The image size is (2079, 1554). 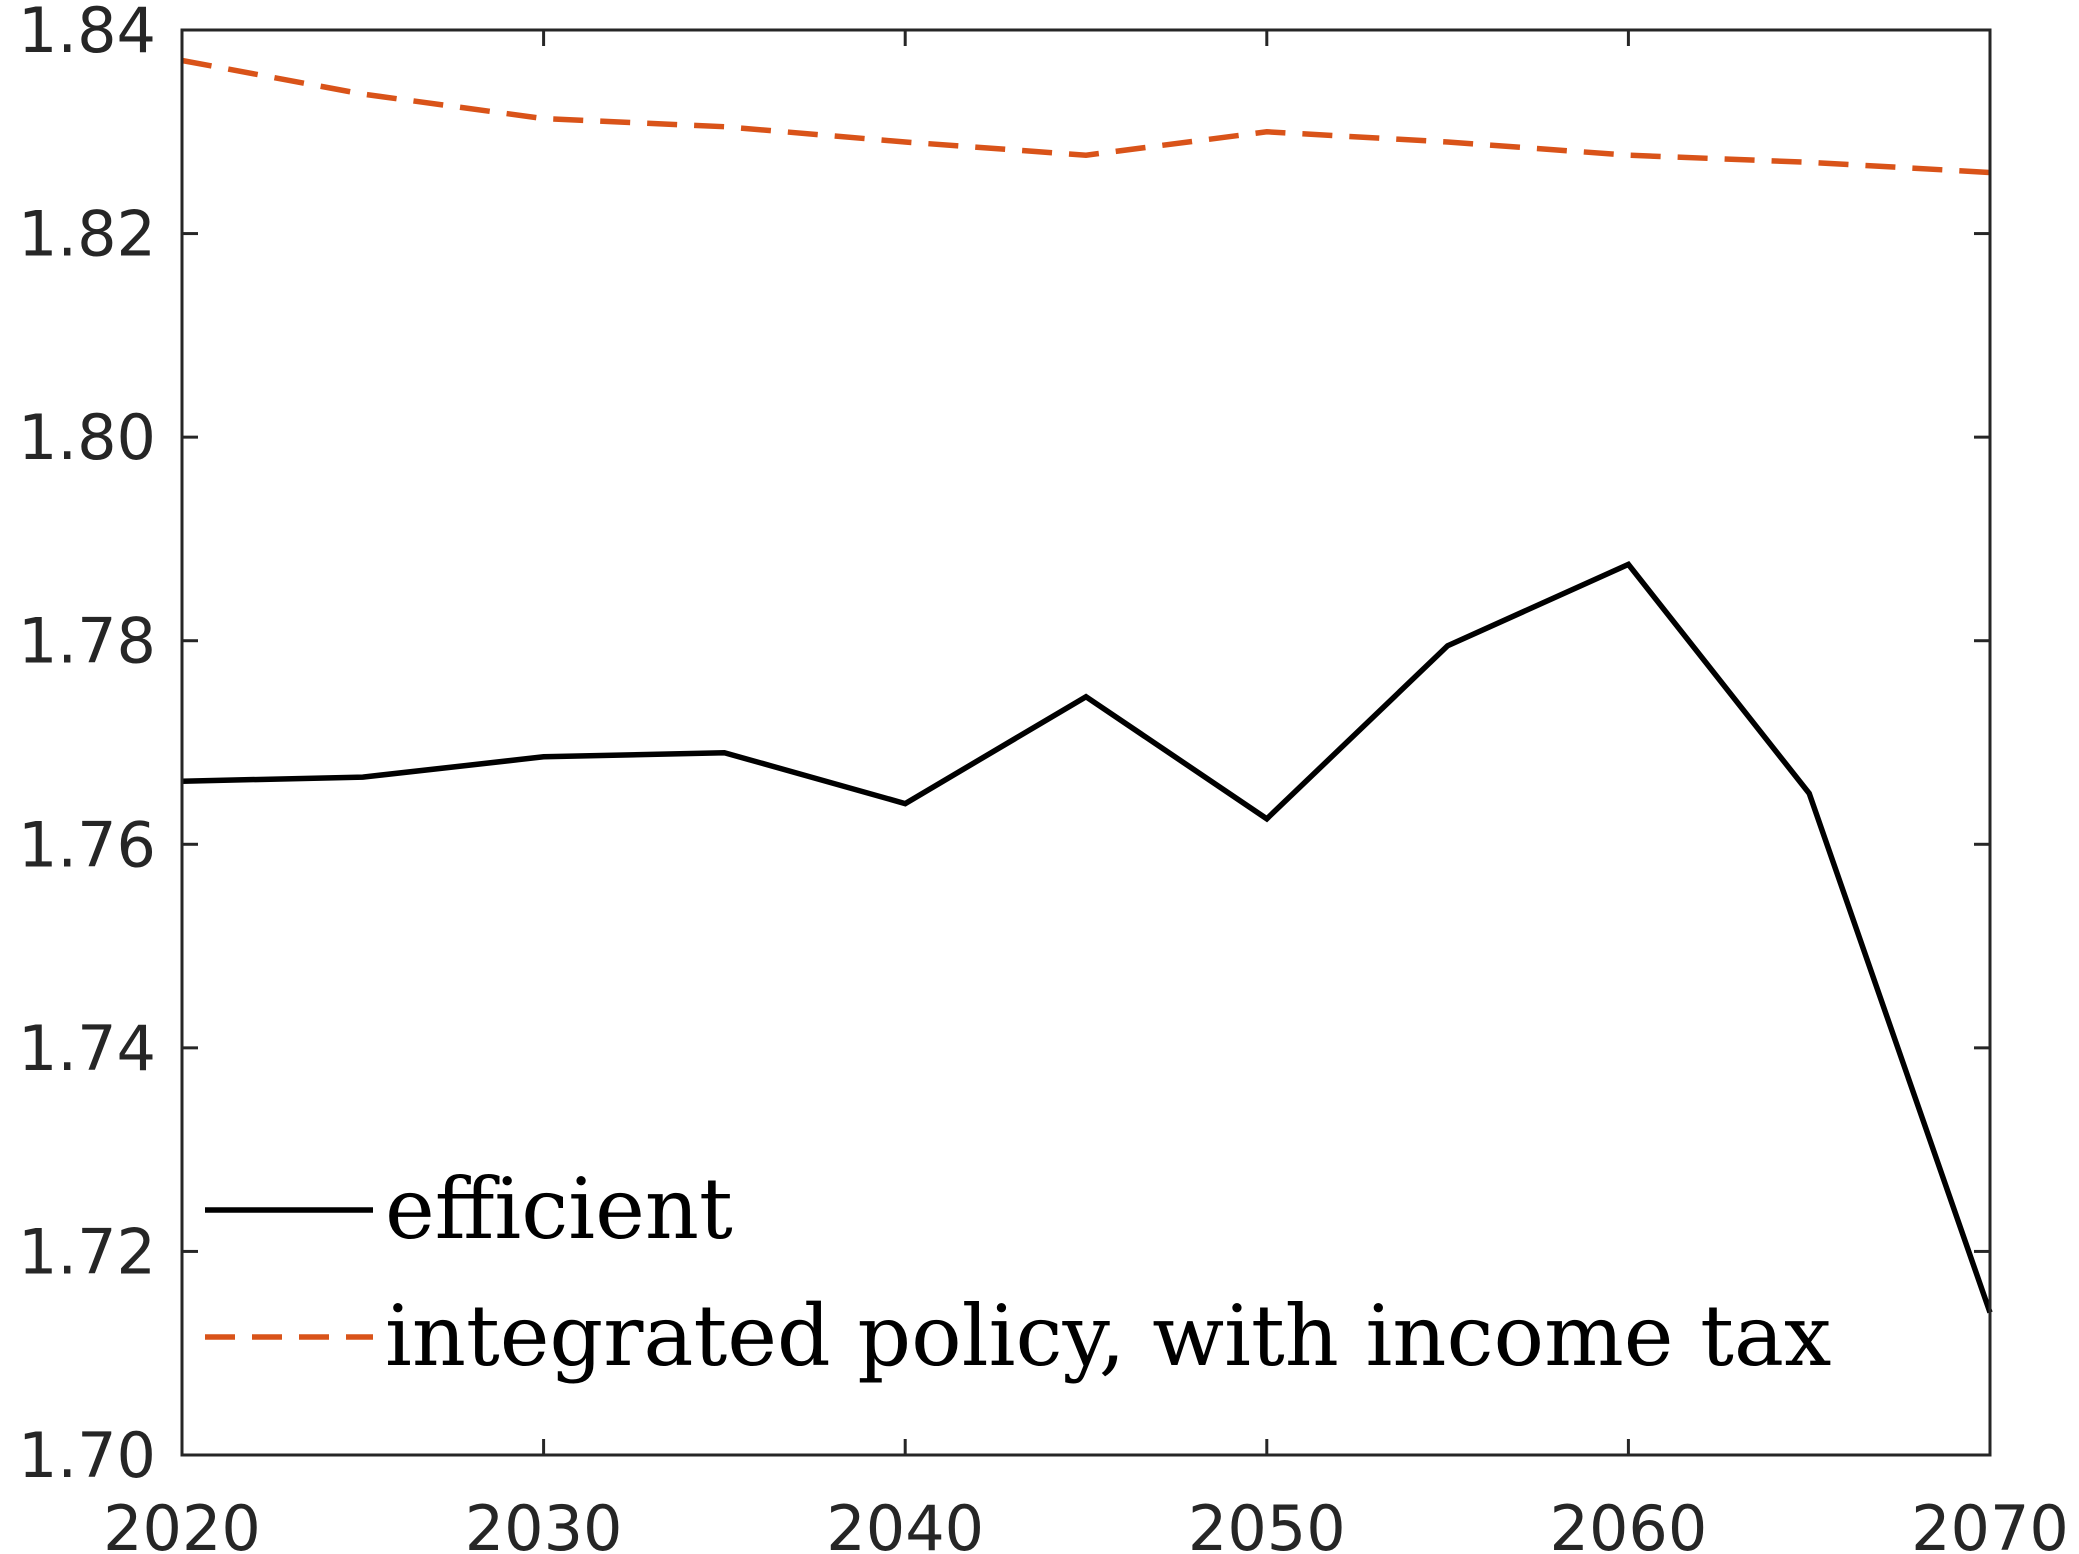 I want to click on y-tick-label: 1.76, so click(x=87, y=844).